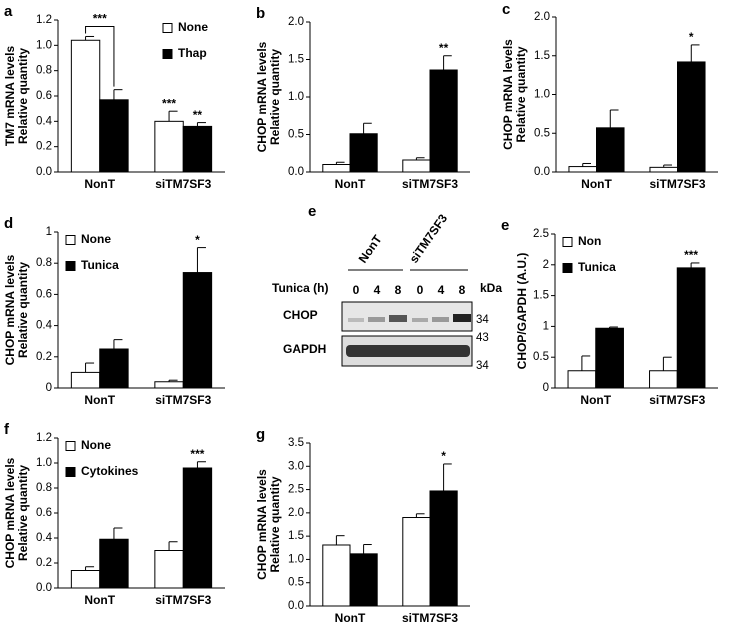 This screenshot has width=741, height=627. What do you see at coordinates (260, 13) in the screenshot?
I see `panel-letter: b` at bounding box center [260, 13].